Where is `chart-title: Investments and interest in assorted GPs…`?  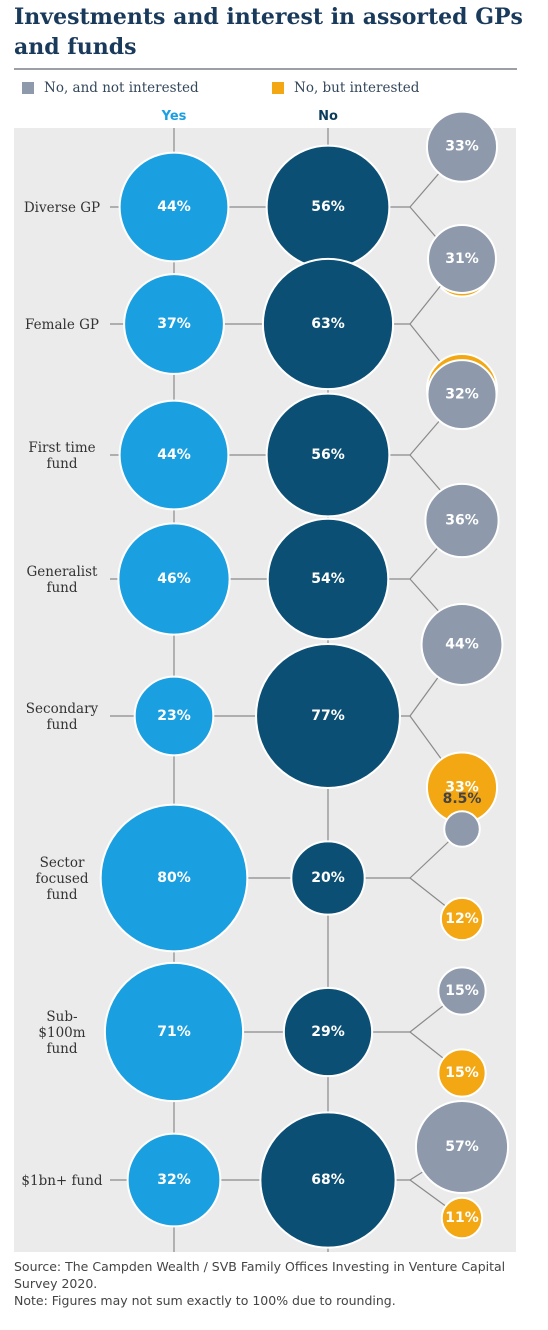 chart-title: Investments and interest in assorted GPs… is located at coordinates (268, 32).